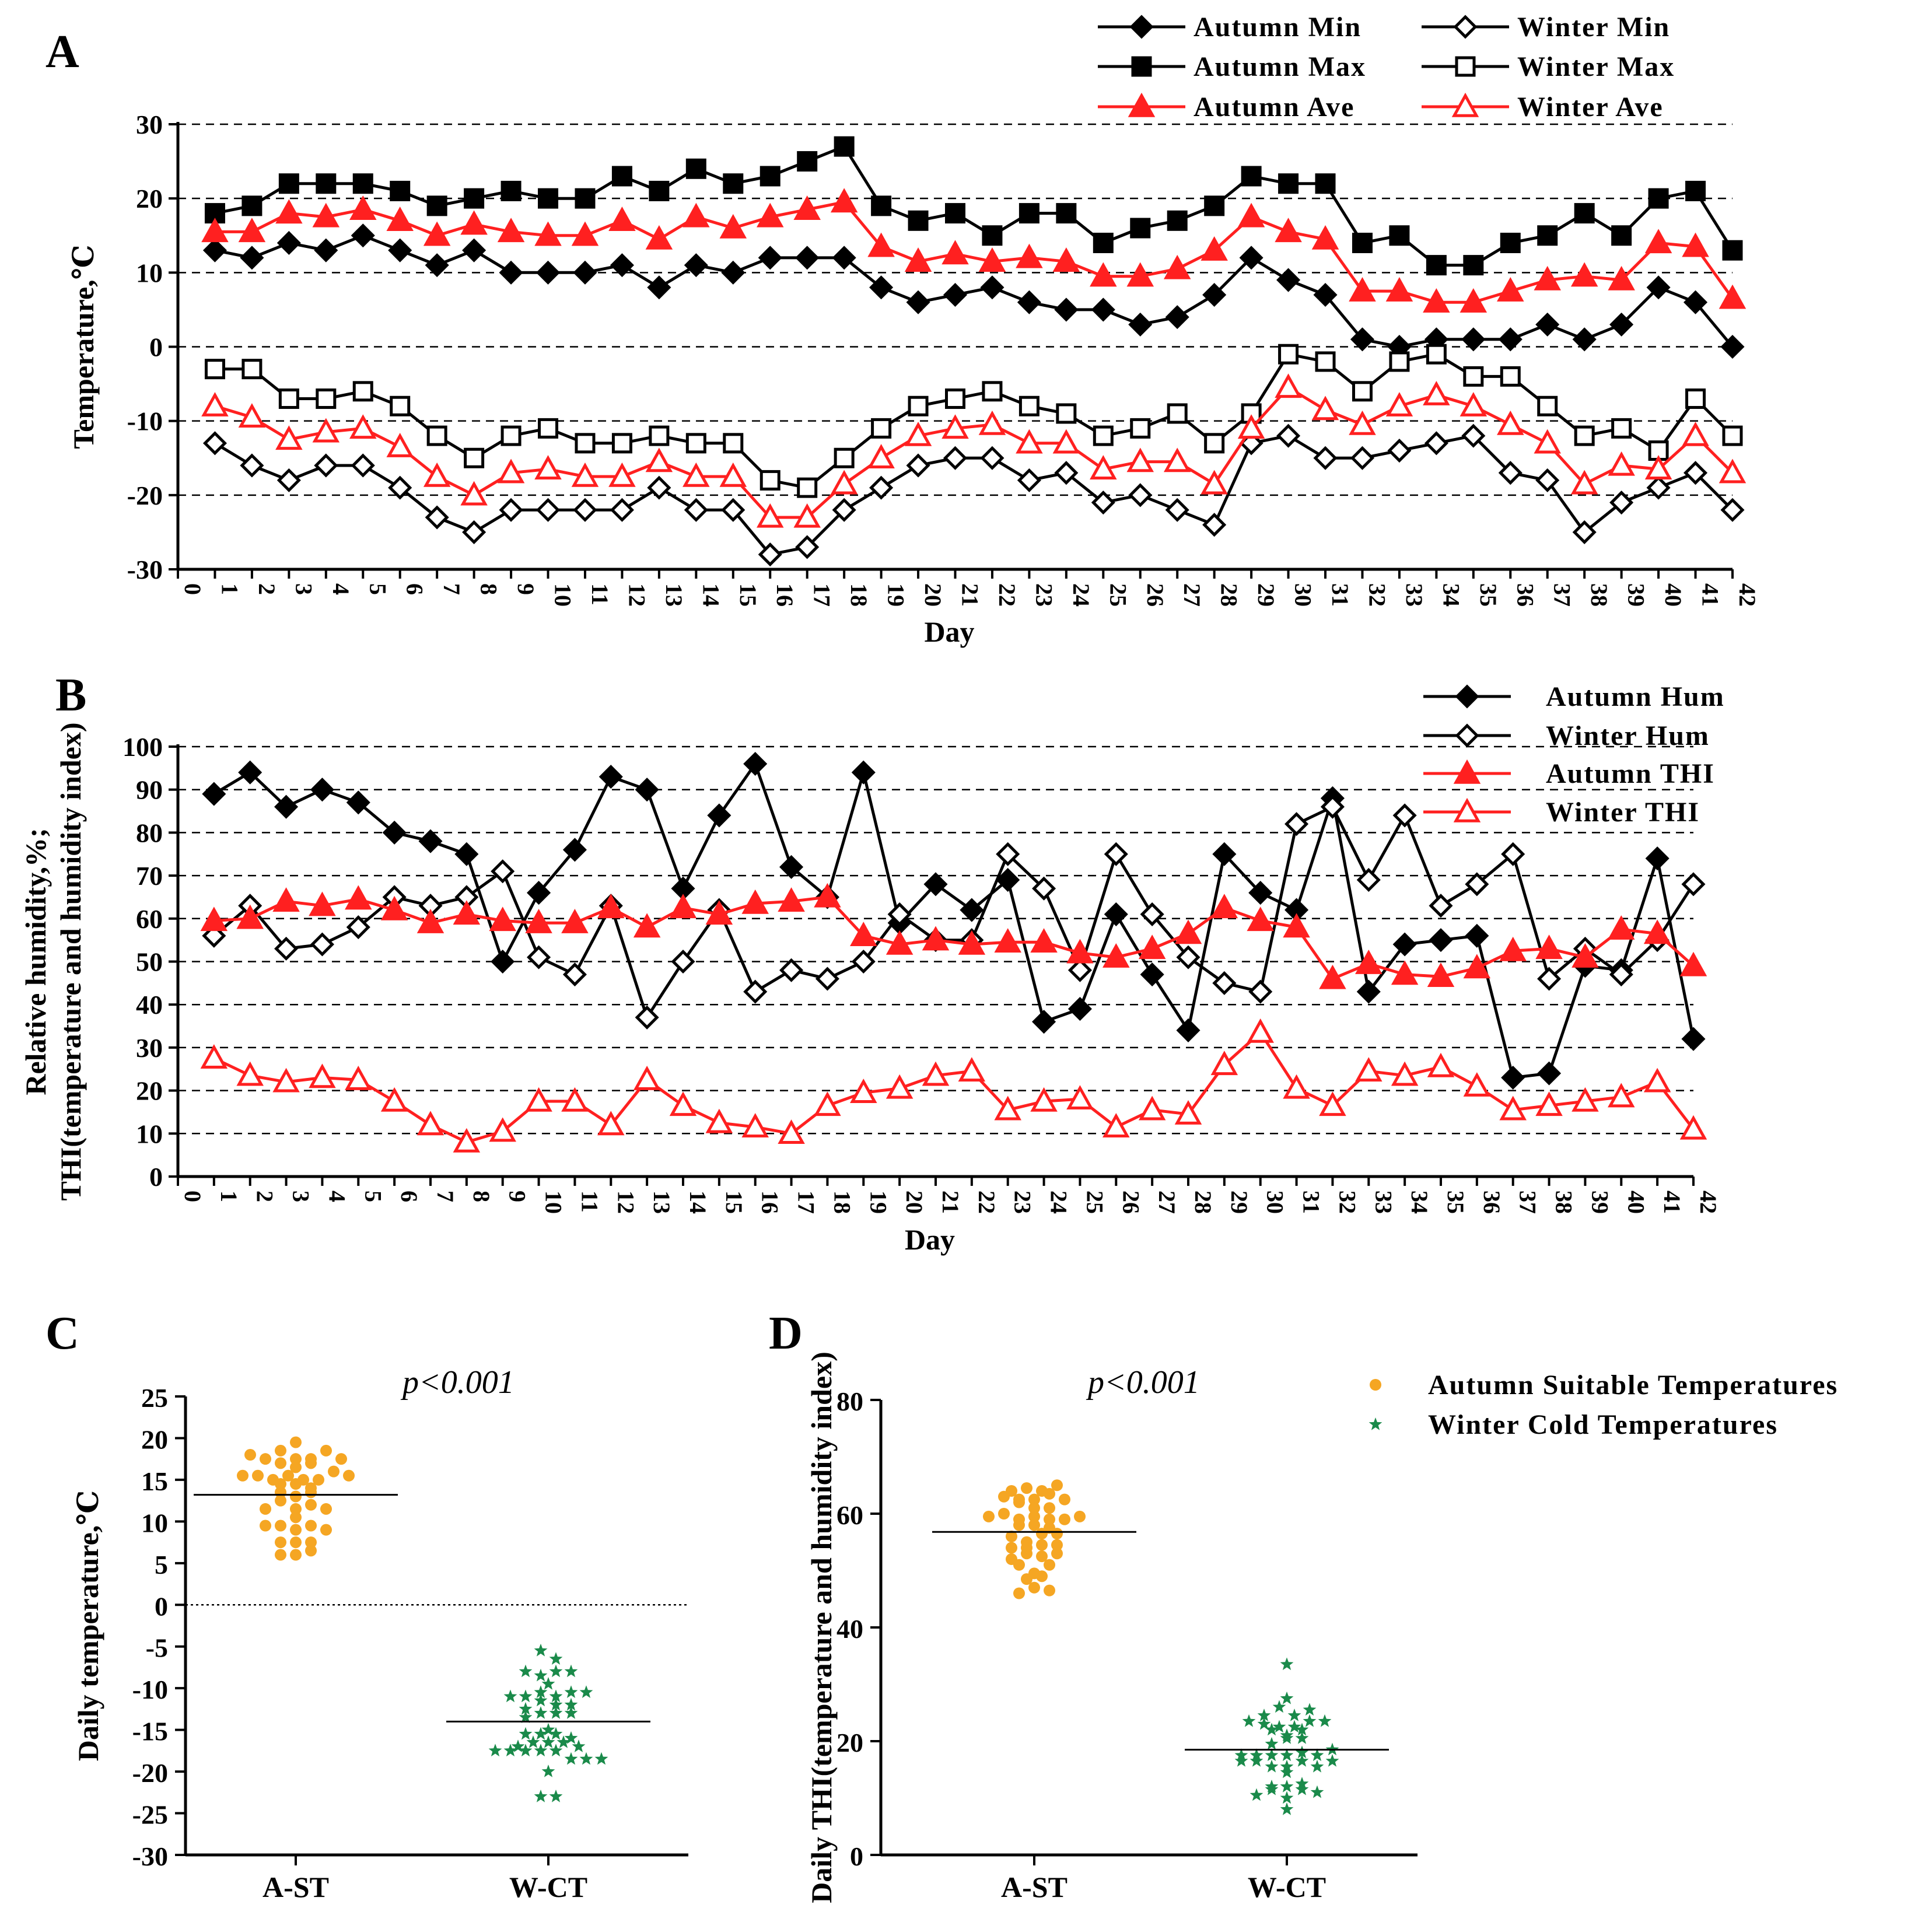  Describe the element at coordinates (1562, 595) in the screenshot. I see `x-tick-label: 37` at that location.